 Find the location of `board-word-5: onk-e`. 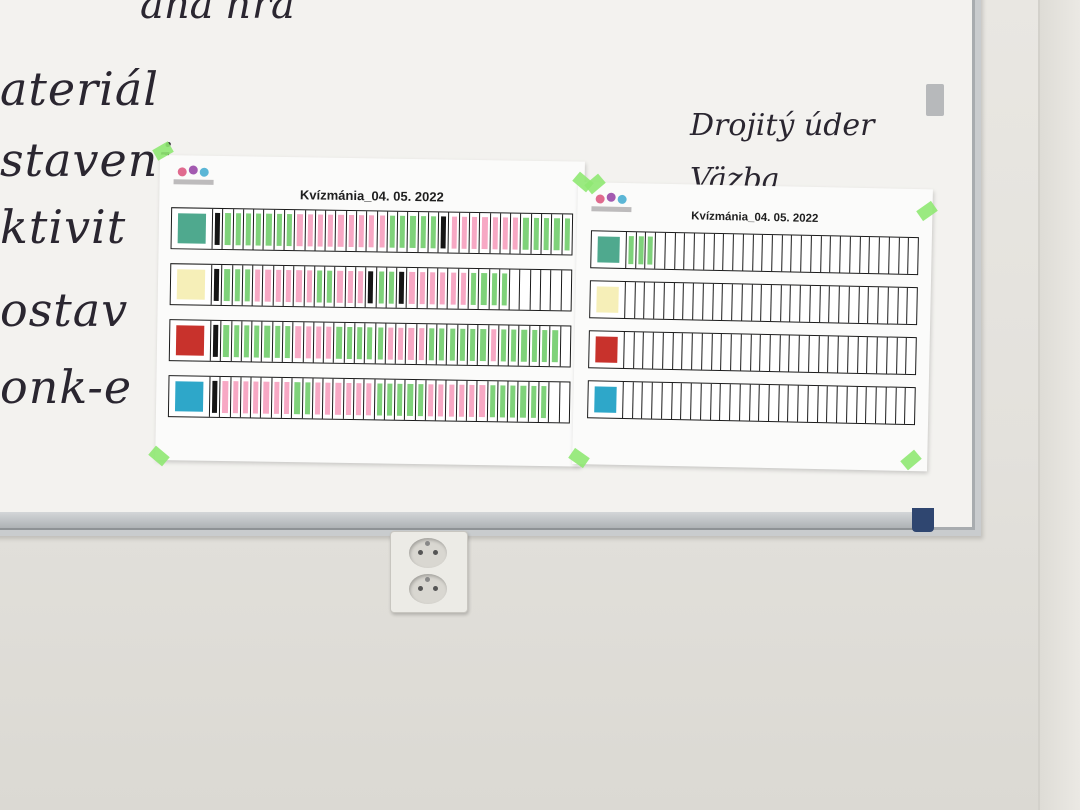

board-word-5: onk-e is located at coordinates (66, 387).